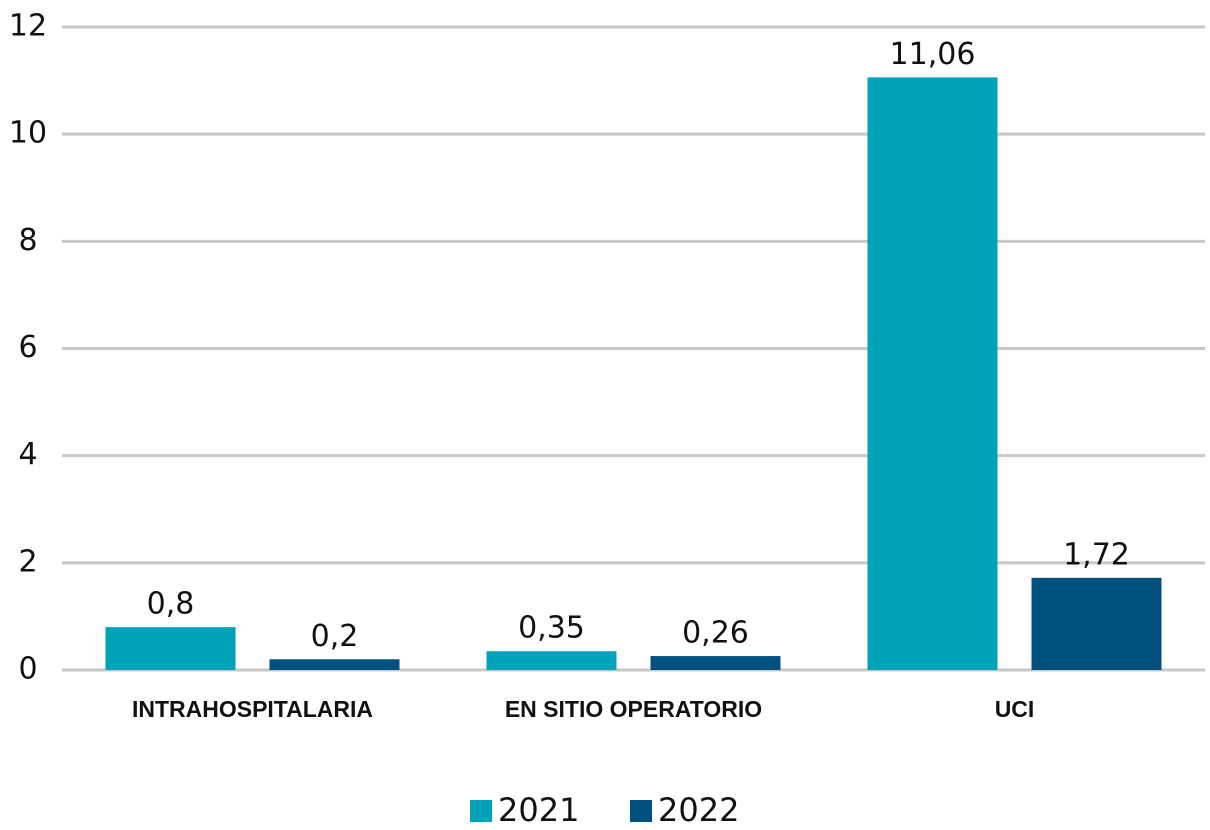 This screenshot has width=1210, height=830. I want to click on legend-label: 2021, so click(538, 810).